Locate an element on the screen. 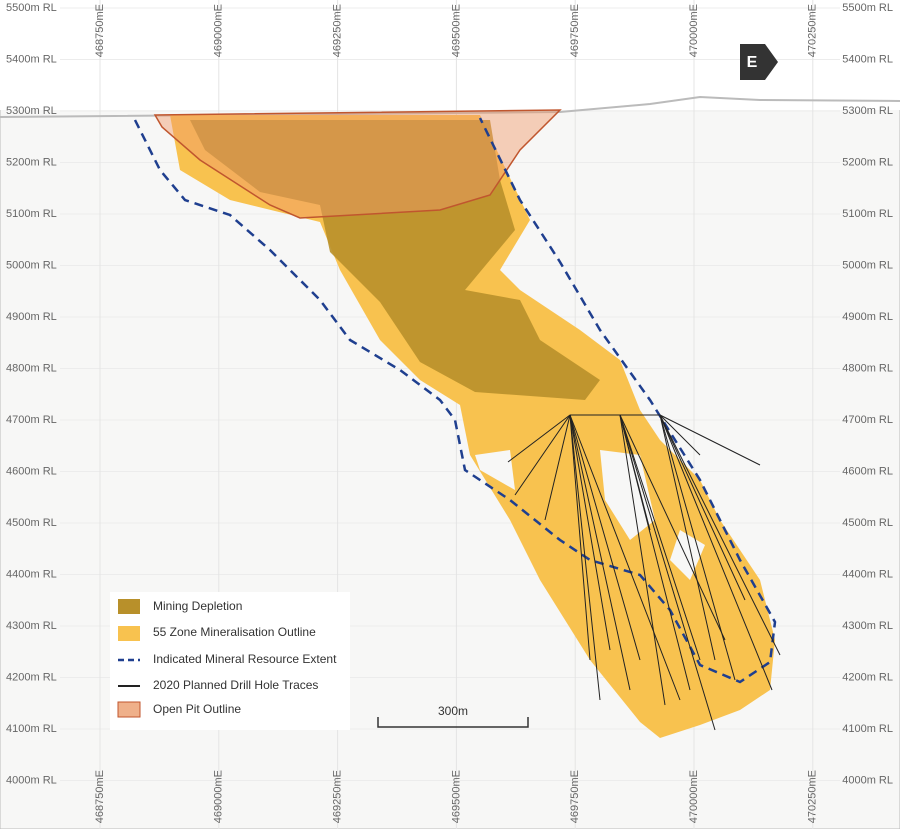 This screenshot has width=900, height=829. drill-holes is located at coordinates (644, 572).